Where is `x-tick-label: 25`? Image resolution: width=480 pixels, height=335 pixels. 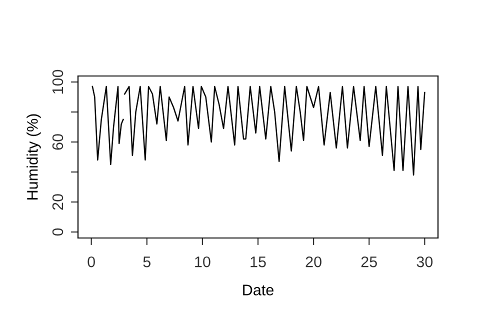
x-tick-label: 25 is located at coordinates (369, 262).